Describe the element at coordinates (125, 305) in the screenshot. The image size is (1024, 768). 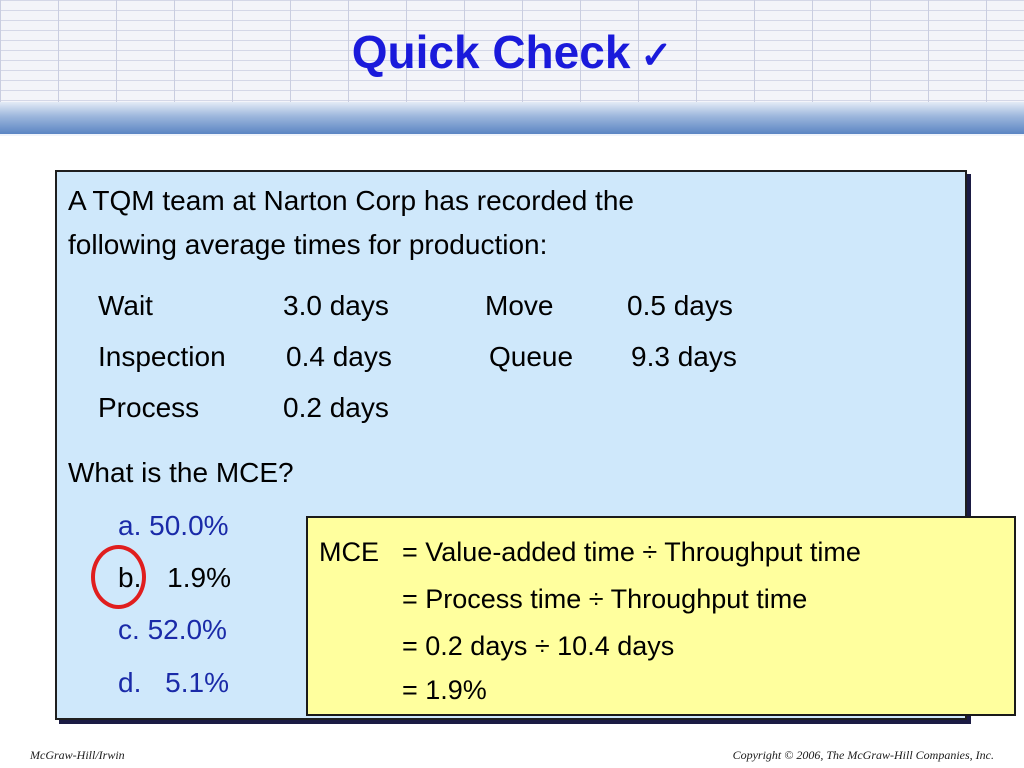
I see `time-label-wait: Wait` at that location.